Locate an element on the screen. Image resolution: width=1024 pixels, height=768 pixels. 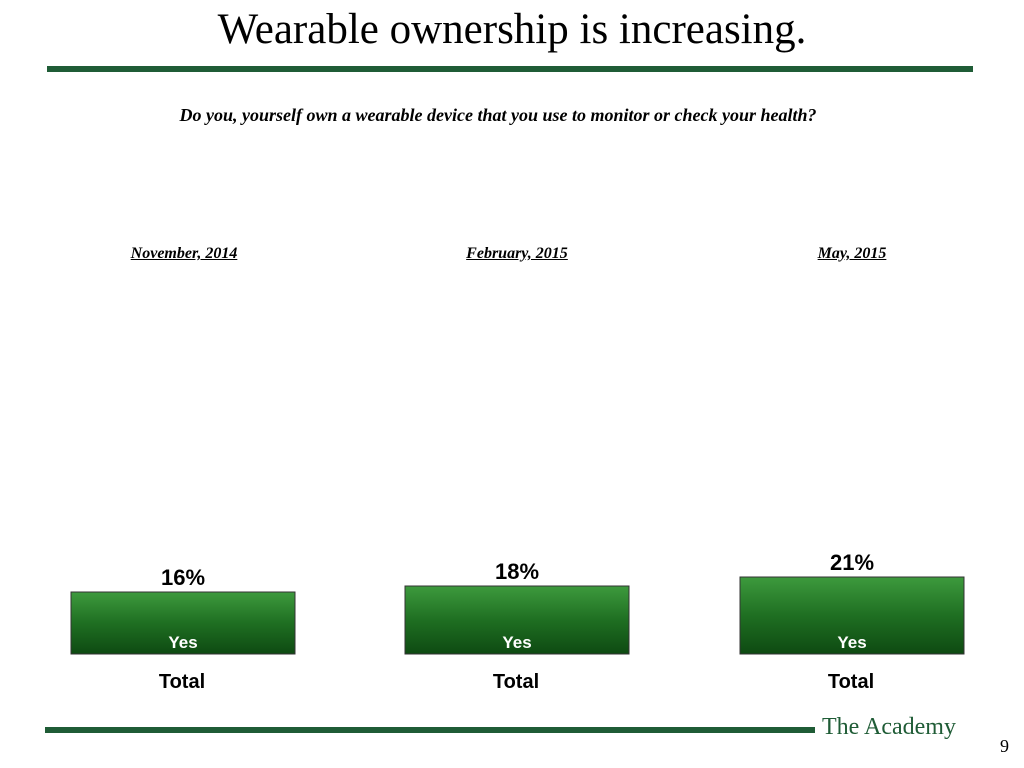
value-label-0: 16% is located at coordinates (183, 577).